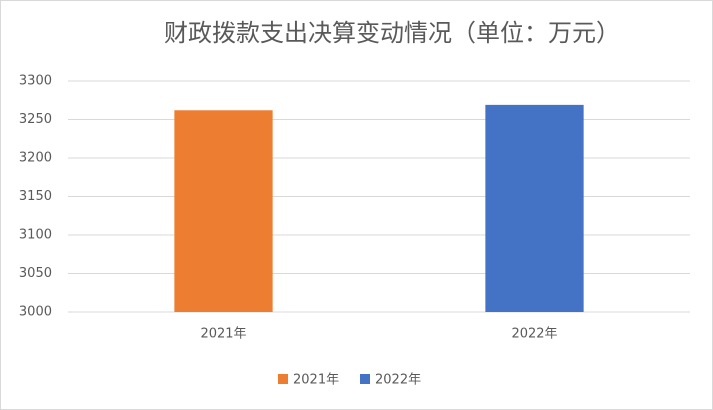 This screenshot has width=713, height=410. What do you see at coordinates (398, 380) in the screenshot?
I see `legend-label: 2022年` at bounding box center [398, 380].